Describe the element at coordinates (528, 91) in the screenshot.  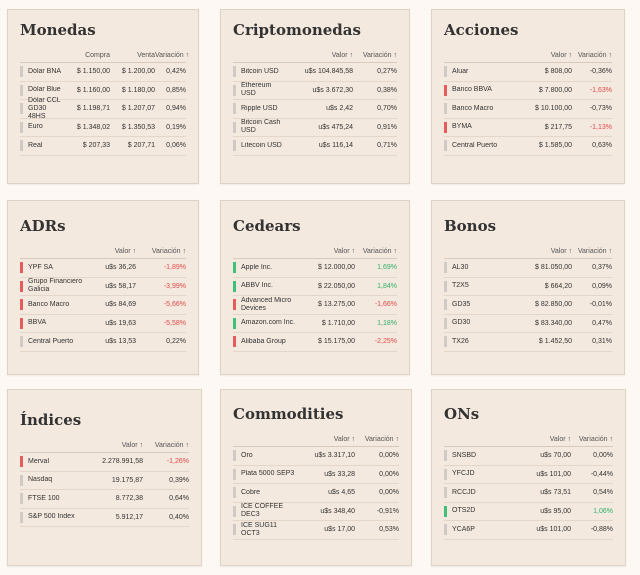
I see `table-row: Banco BBVA $ 7.800,00 -1,63%` at that location.